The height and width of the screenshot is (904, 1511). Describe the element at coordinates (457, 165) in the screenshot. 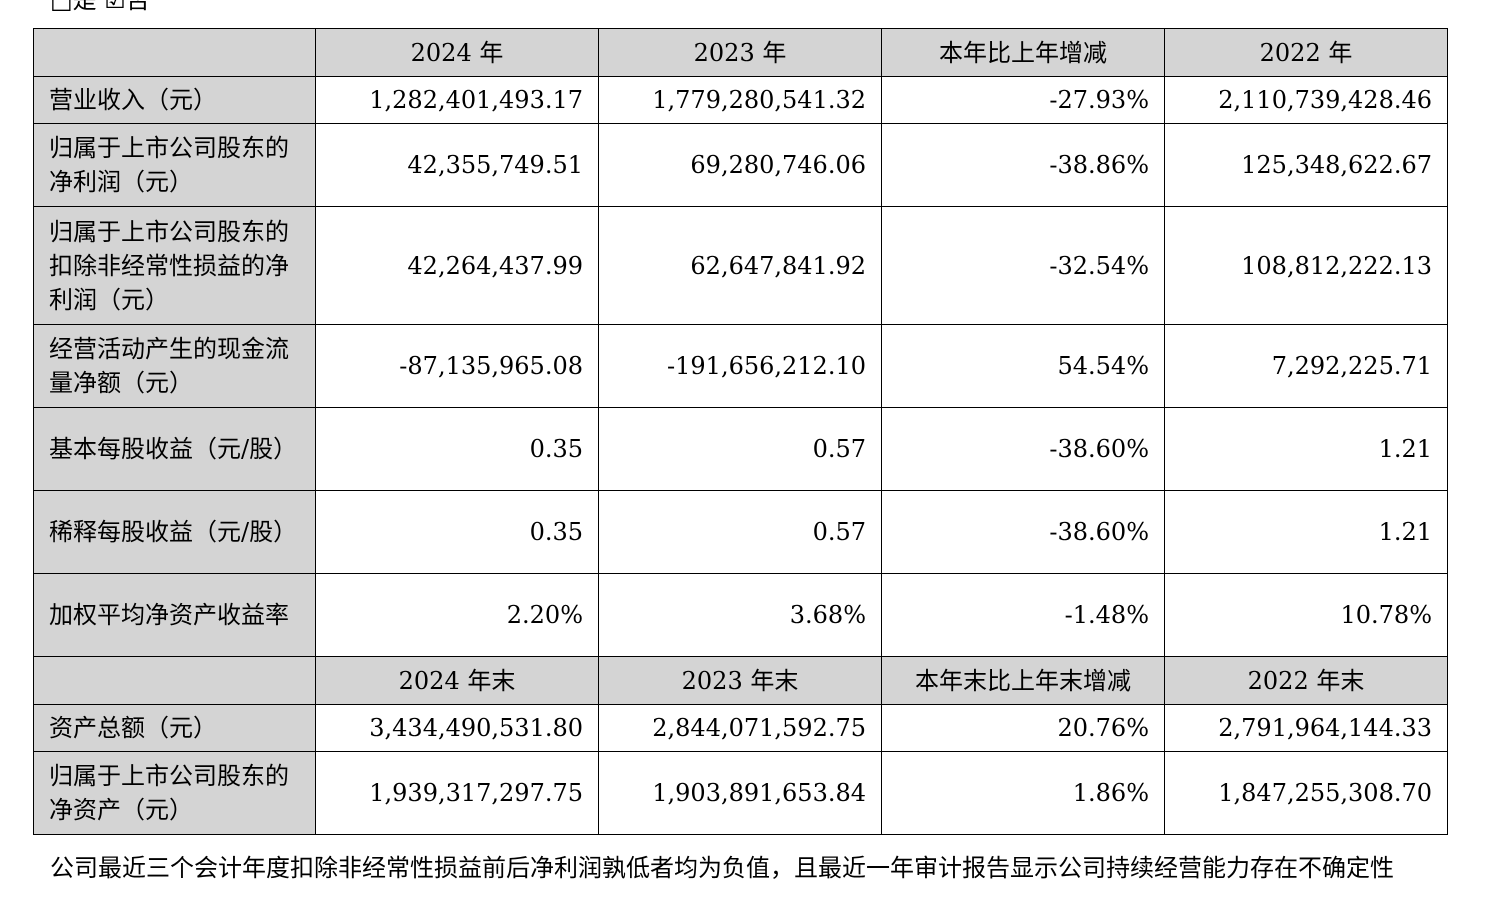

I see `value-cell: 42,355,749.51` at that location.